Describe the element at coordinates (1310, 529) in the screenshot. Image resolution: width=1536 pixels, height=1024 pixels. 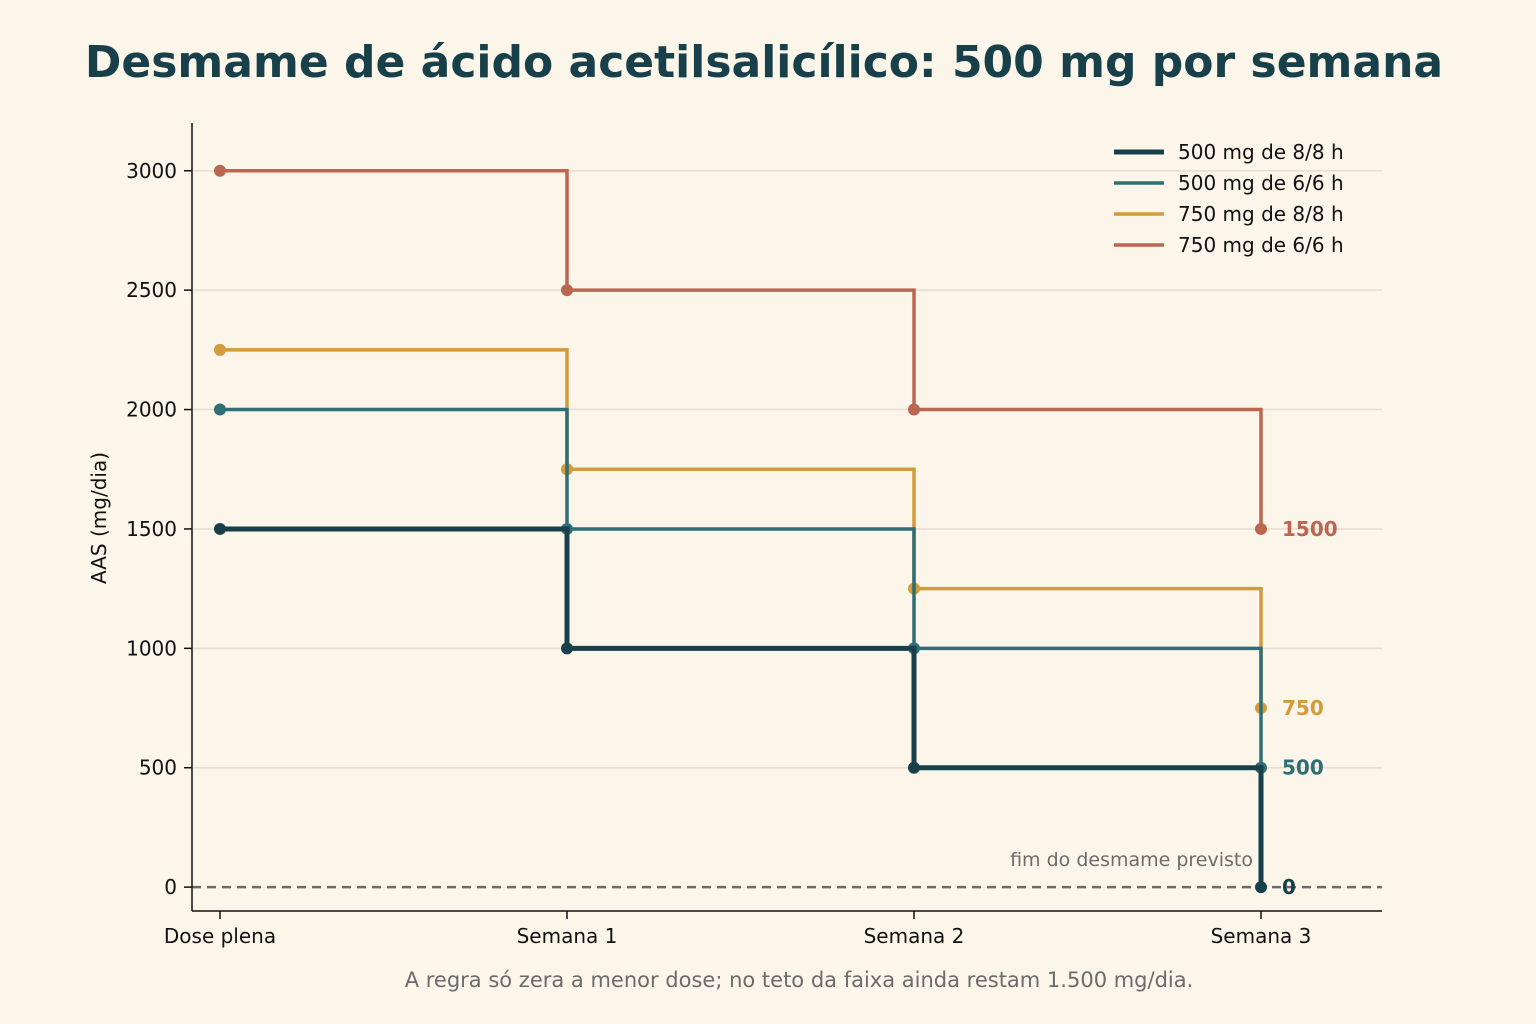
I see `end-value-label: 1500` at that location.